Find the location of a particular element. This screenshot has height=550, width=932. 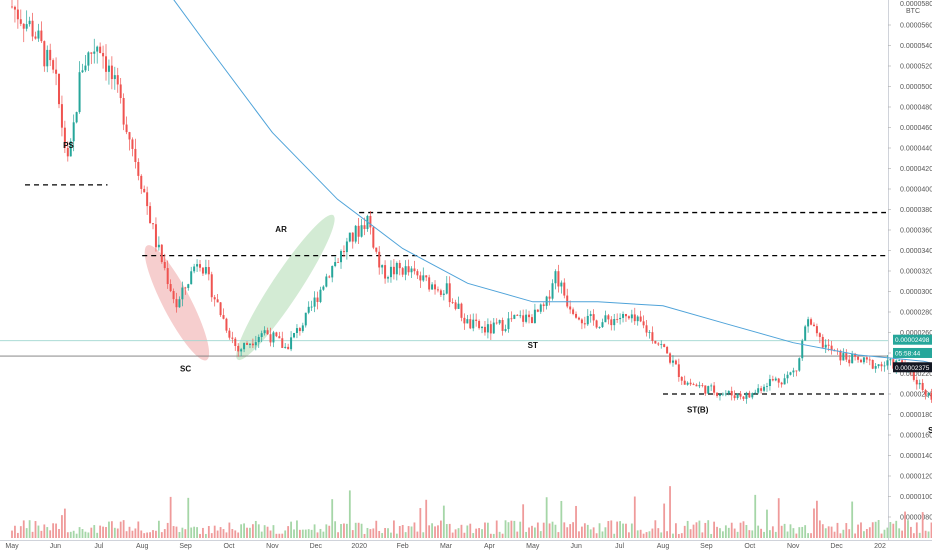

annotation-st: ST is located at coordinates (533, 345).